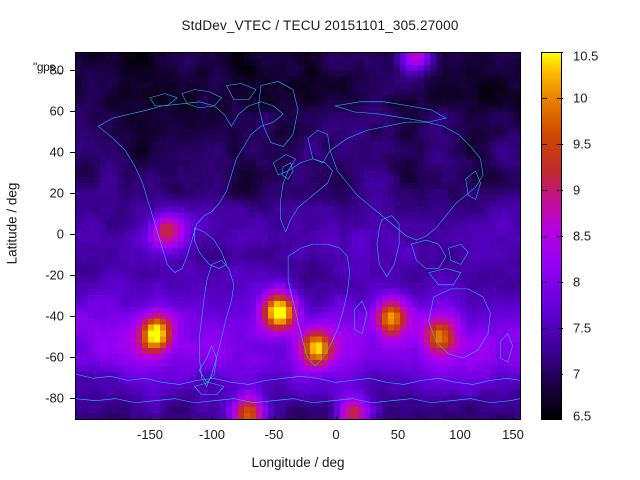  Describe the element at coordinates (298, 462) in the screenshot. I see `x-axis-label: Longitude / deg` at that location.